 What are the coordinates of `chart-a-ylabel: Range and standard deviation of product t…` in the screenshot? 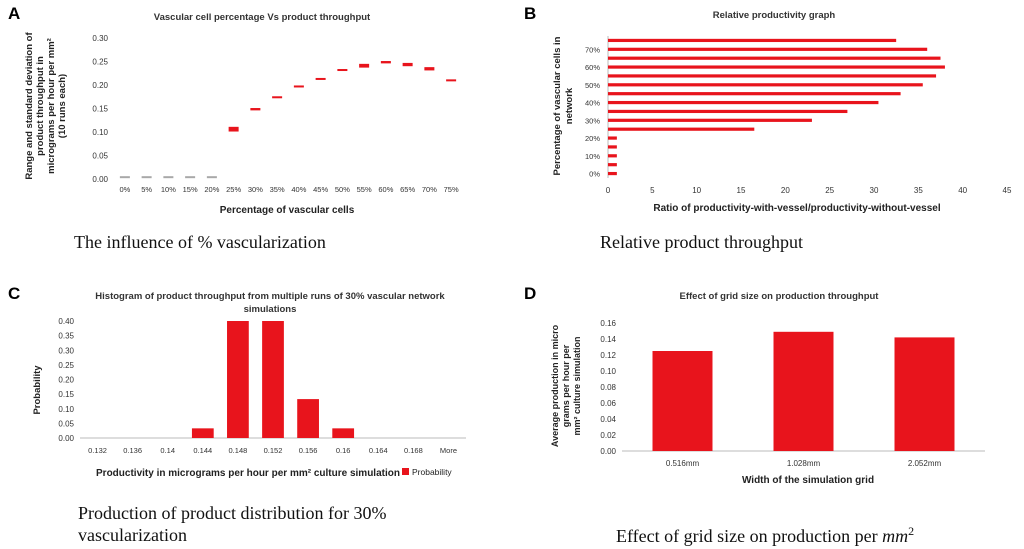 It's located at (46, 106).